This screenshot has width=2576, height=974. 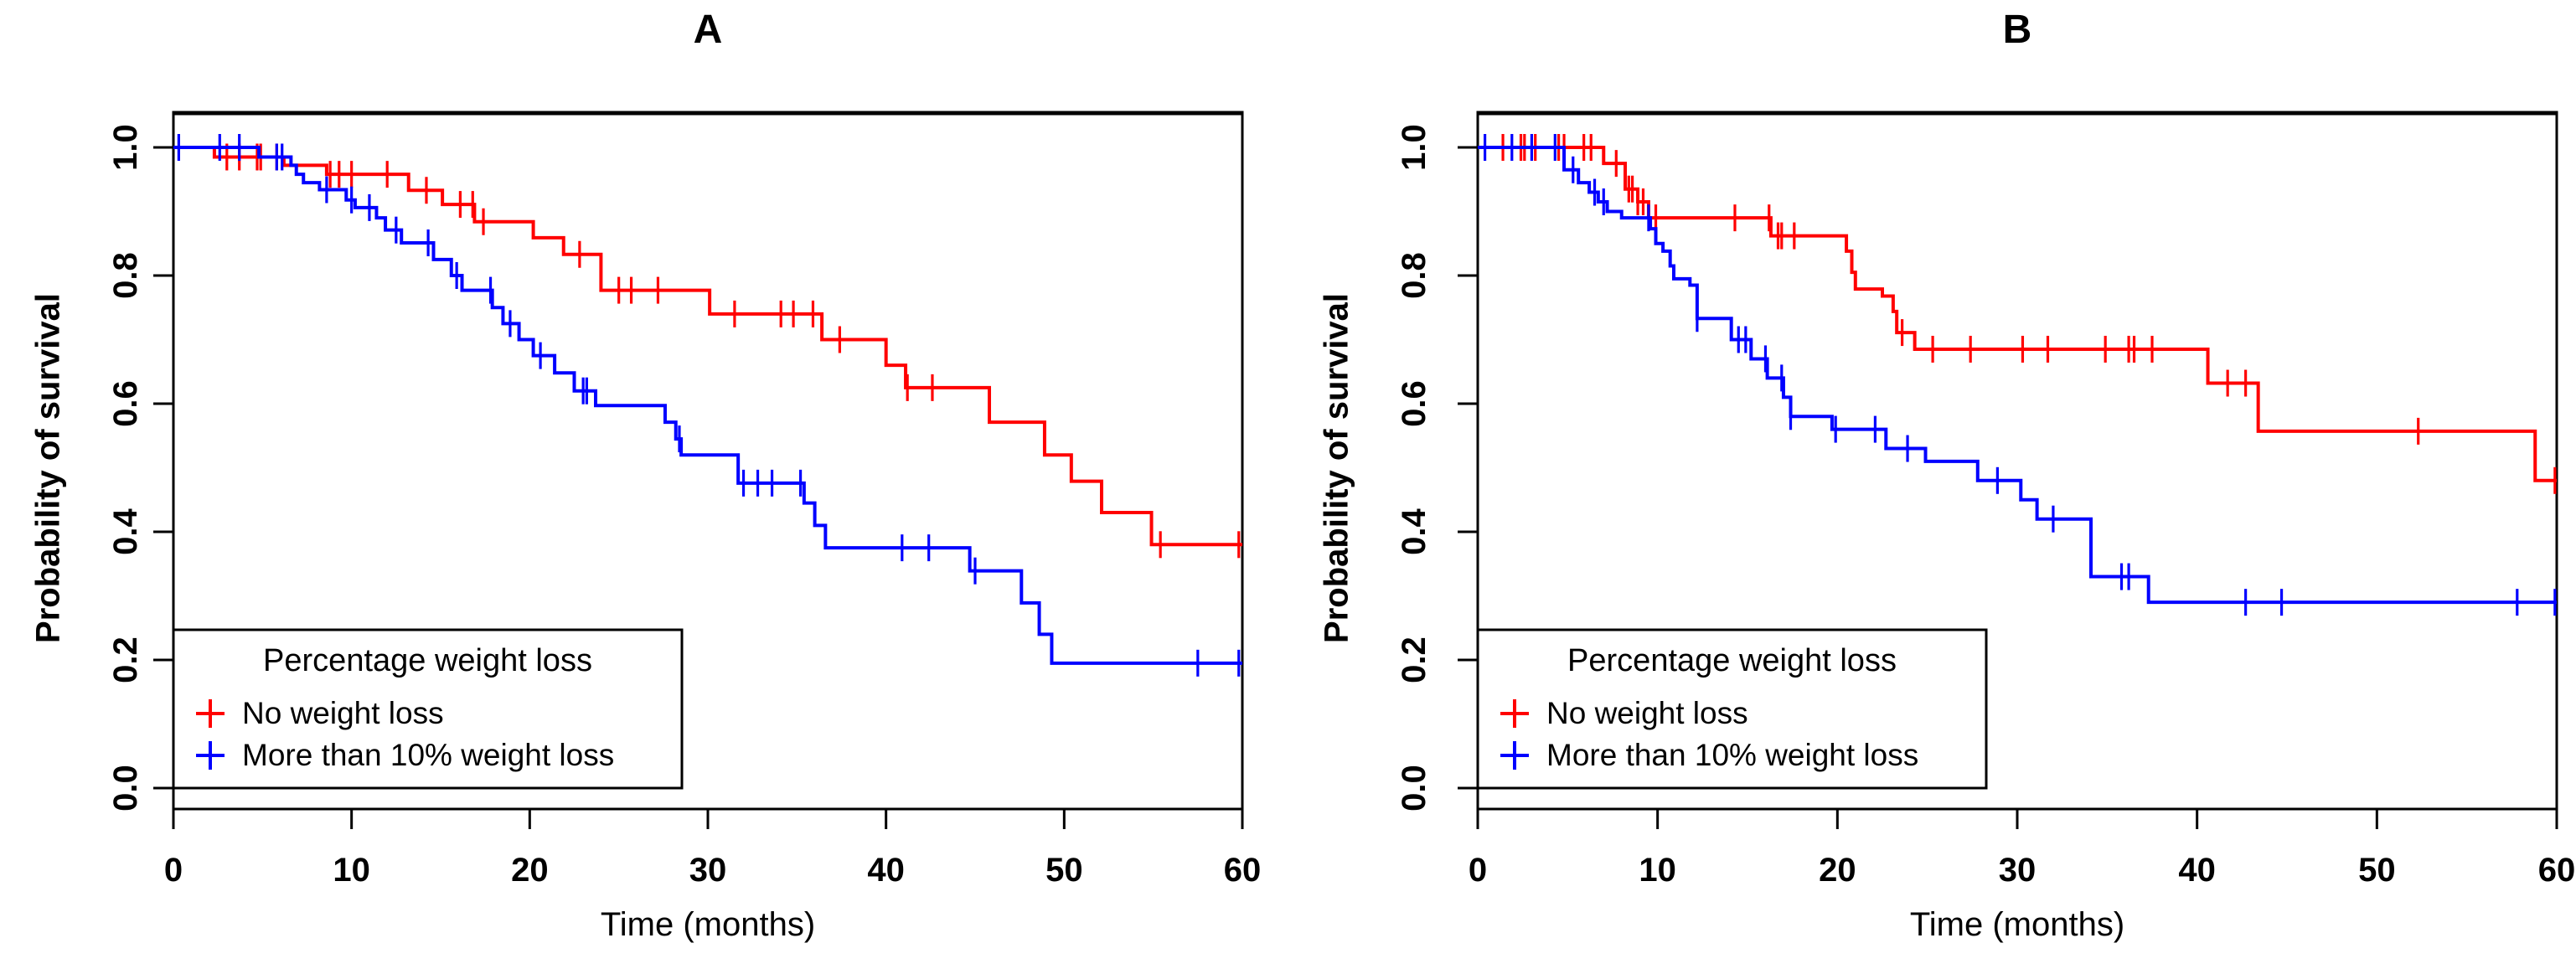 I want to click on panel-a-legend-label-more-than-10: More than 10% weight loss, so click(x=428, y=755).